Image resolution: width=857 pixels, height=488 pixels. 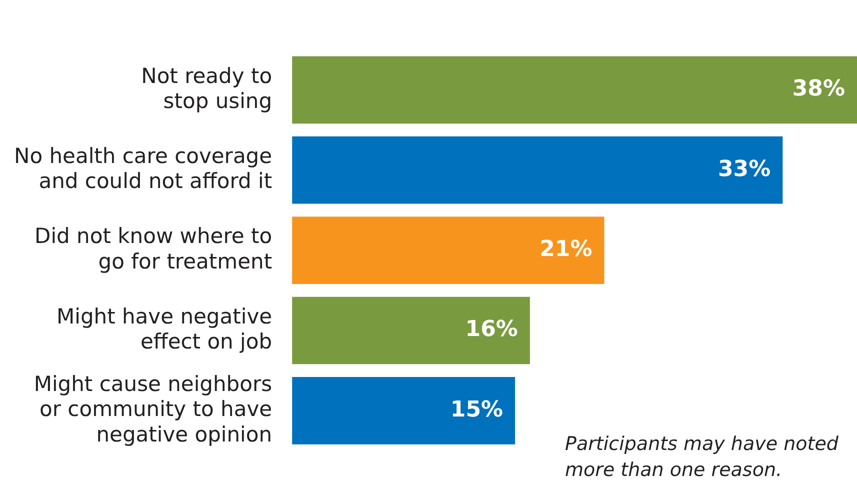 What do you see at coordinates (164, 329) in the screenshot?
I see `y-tick-label: Might have negative effect on job` at bounding box center [164, 329].